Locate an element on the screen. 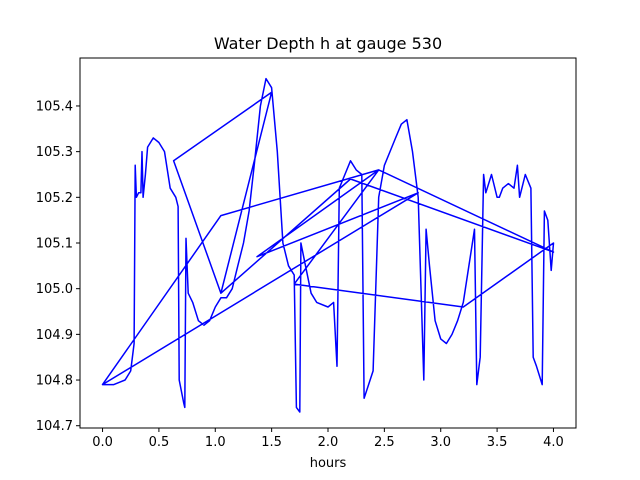  x-axis-label: hours is located at coordinates (328, 463).